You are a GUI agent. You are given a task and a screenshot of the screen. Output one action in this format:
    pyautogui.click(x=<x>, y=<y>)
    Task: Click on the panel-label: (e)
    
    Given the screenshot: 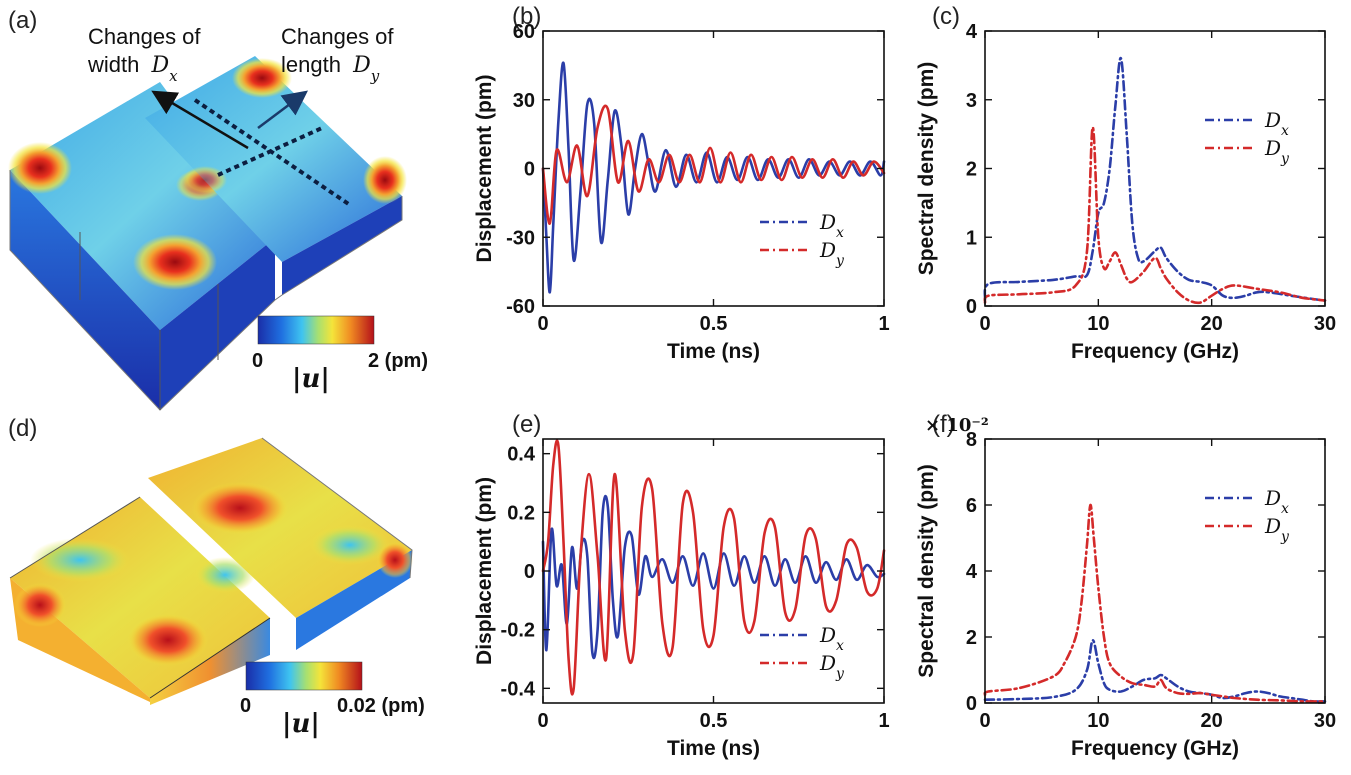 What is the action you would take?
    pyautogui.click(x=526, y=424)
    